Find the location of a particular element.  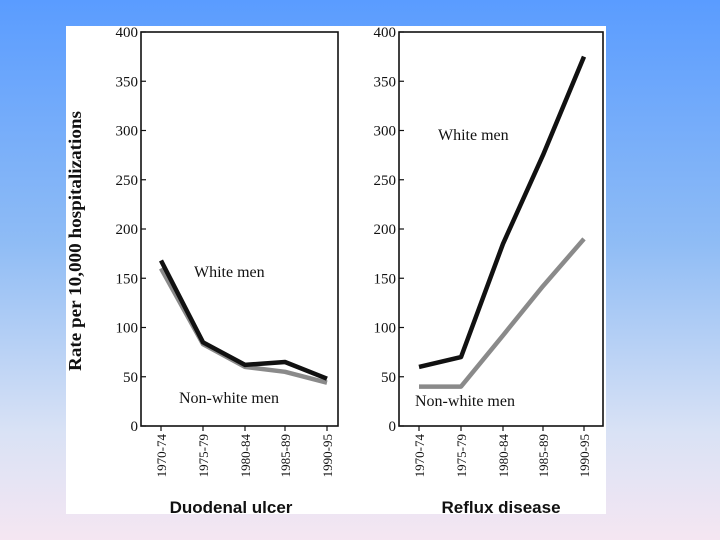

panel2-y-tick-label: 0 is located at coordinates (393, 427).